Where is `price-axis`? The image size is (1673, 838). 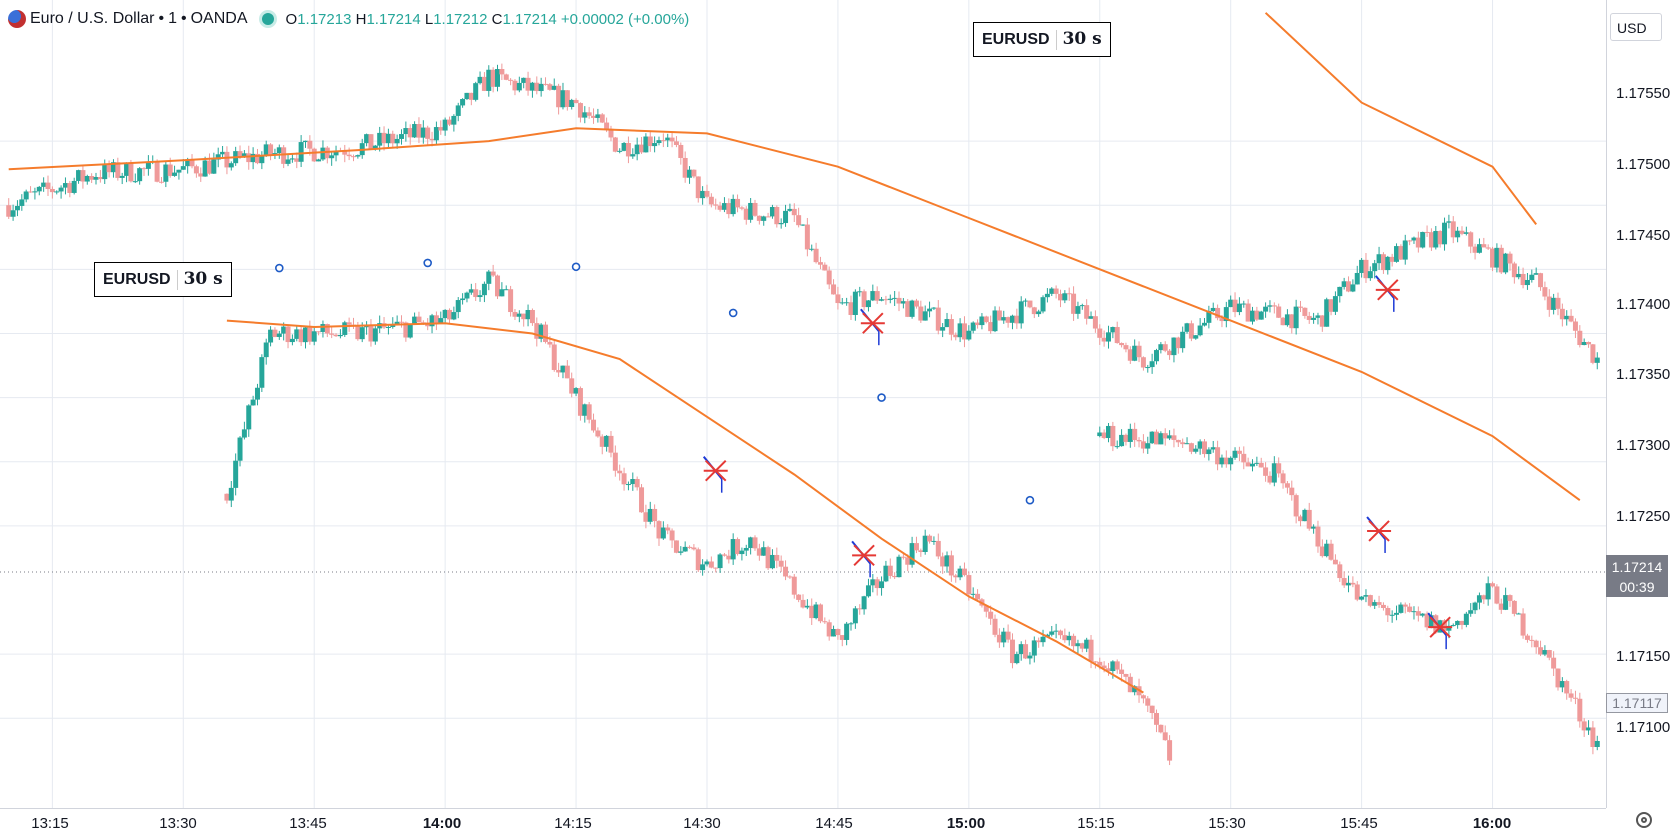 price-axis is located at coordinates (1639, 404).